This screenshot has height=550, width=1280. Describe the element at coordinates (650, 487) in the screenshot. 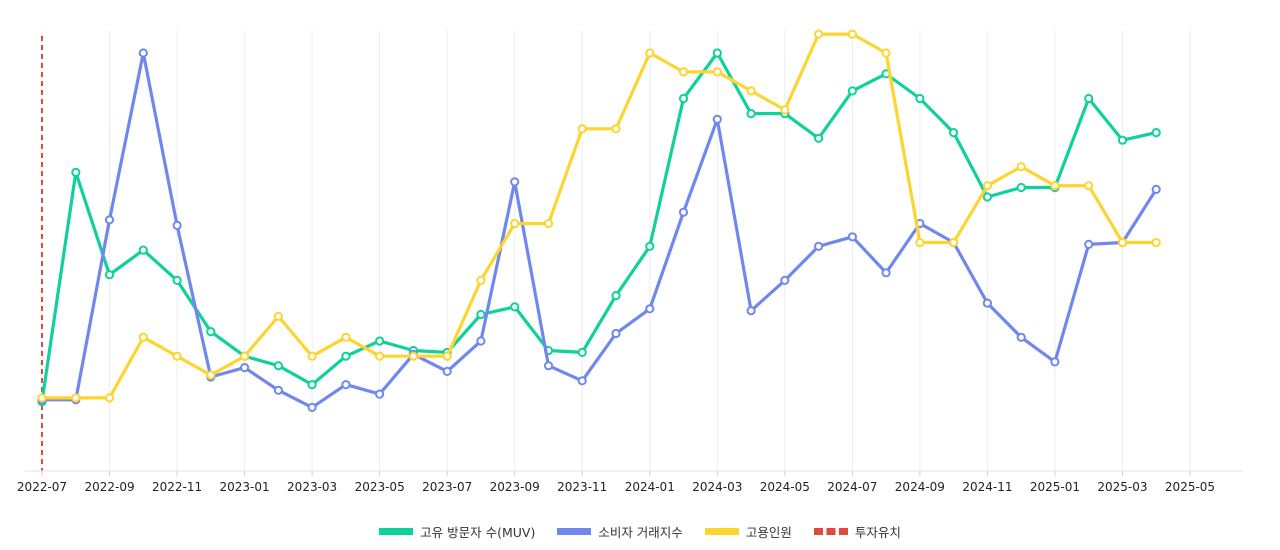

I see `x-tick-label: 2024-01` at that location.